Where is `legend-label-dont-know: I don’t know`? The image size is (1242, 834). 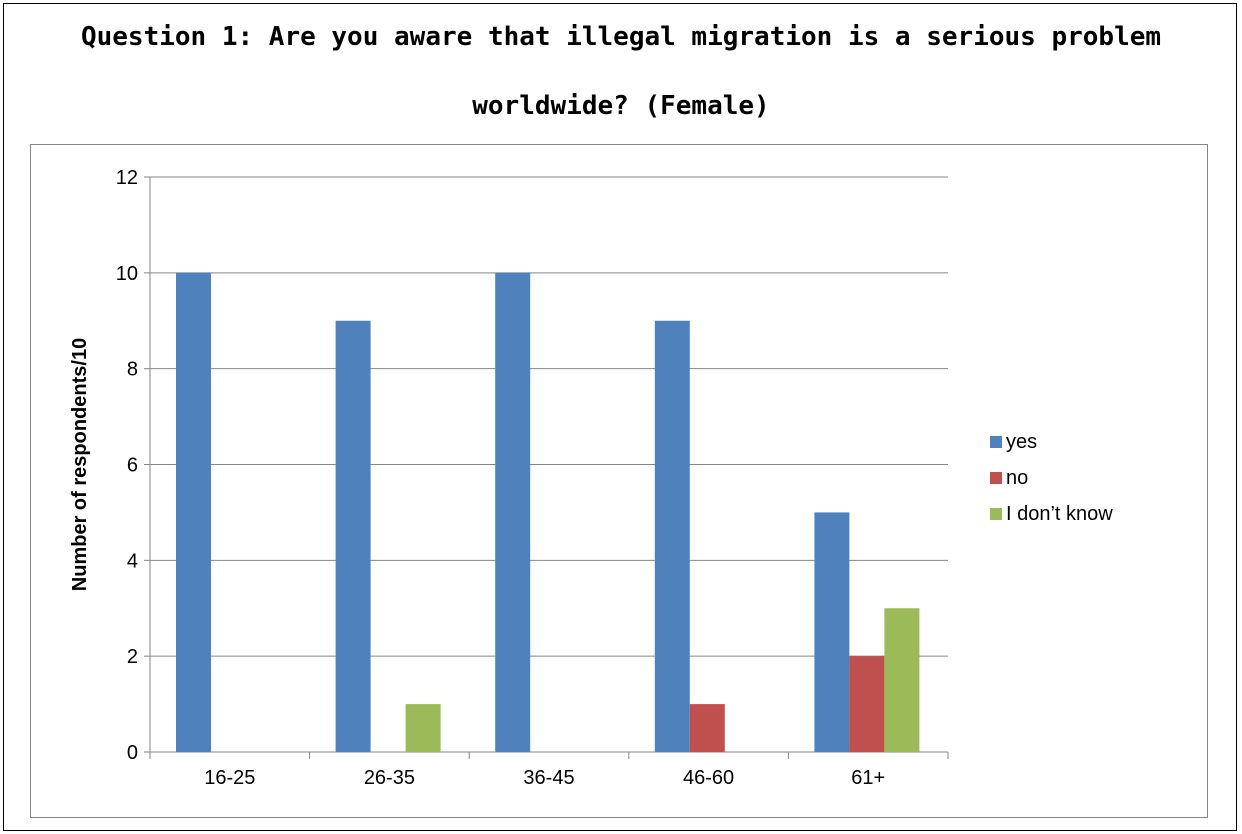
legend-label-dont-know: I don’t know is located at coordinates (1059, 513).